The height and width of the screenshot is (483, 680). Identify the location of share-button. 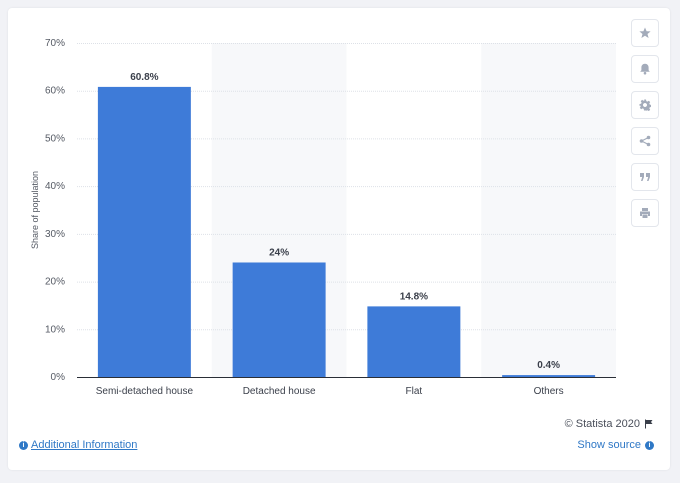
(645, 141).